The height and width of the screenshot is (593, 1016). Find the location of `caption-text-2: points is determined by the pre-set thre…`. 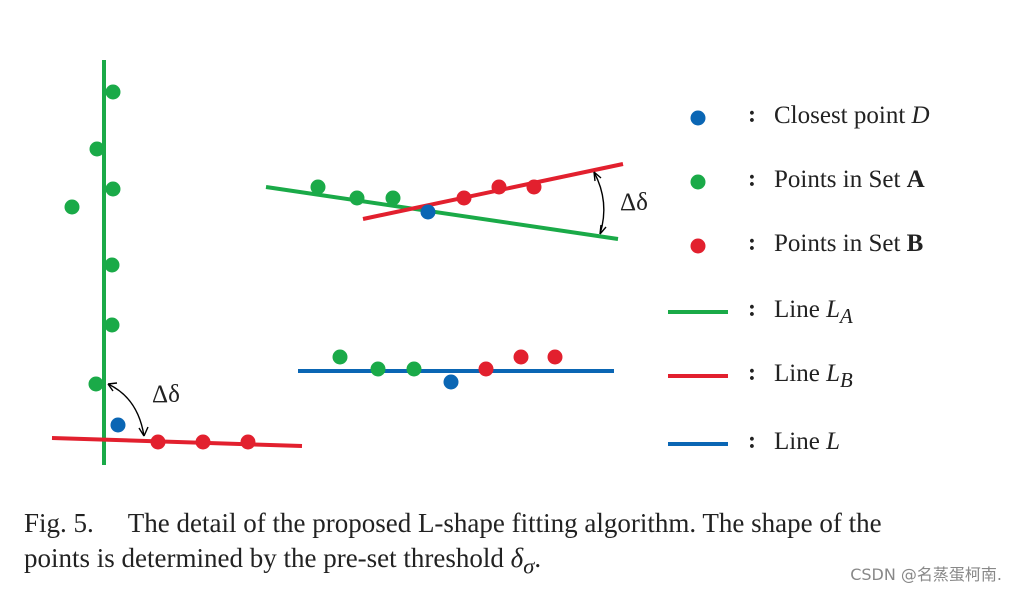

caption-text-2: points is determined by the pre-set thre… is located at coordinates (267, 558).